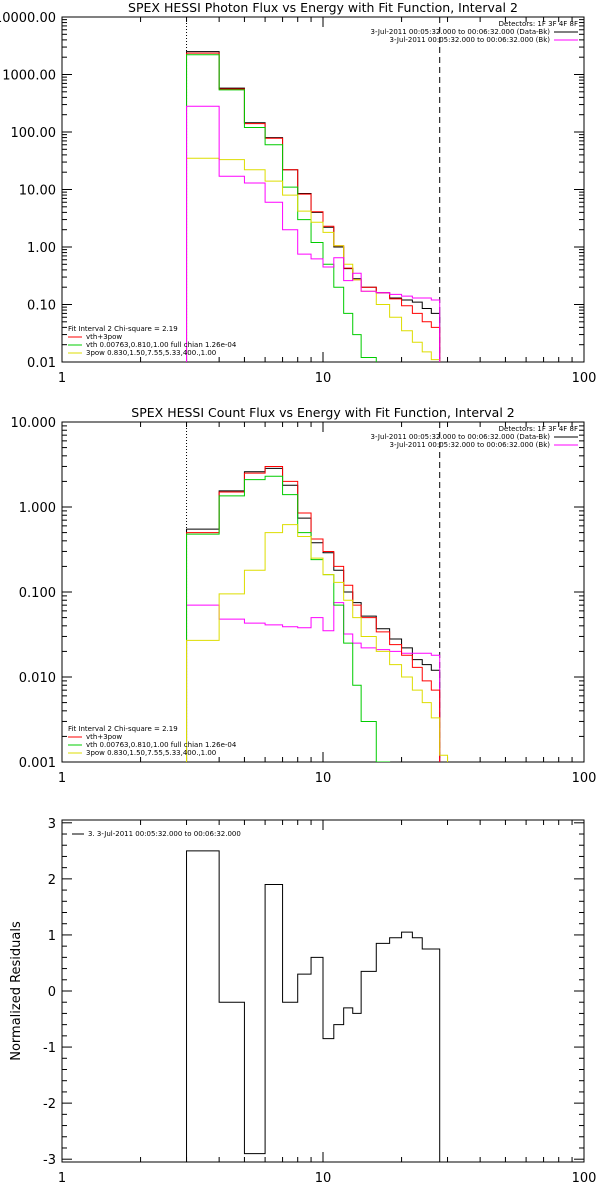 This screenshot has width=600, height=1204. I want to click on y-tick-label: 1000.00, so click(29, 76).